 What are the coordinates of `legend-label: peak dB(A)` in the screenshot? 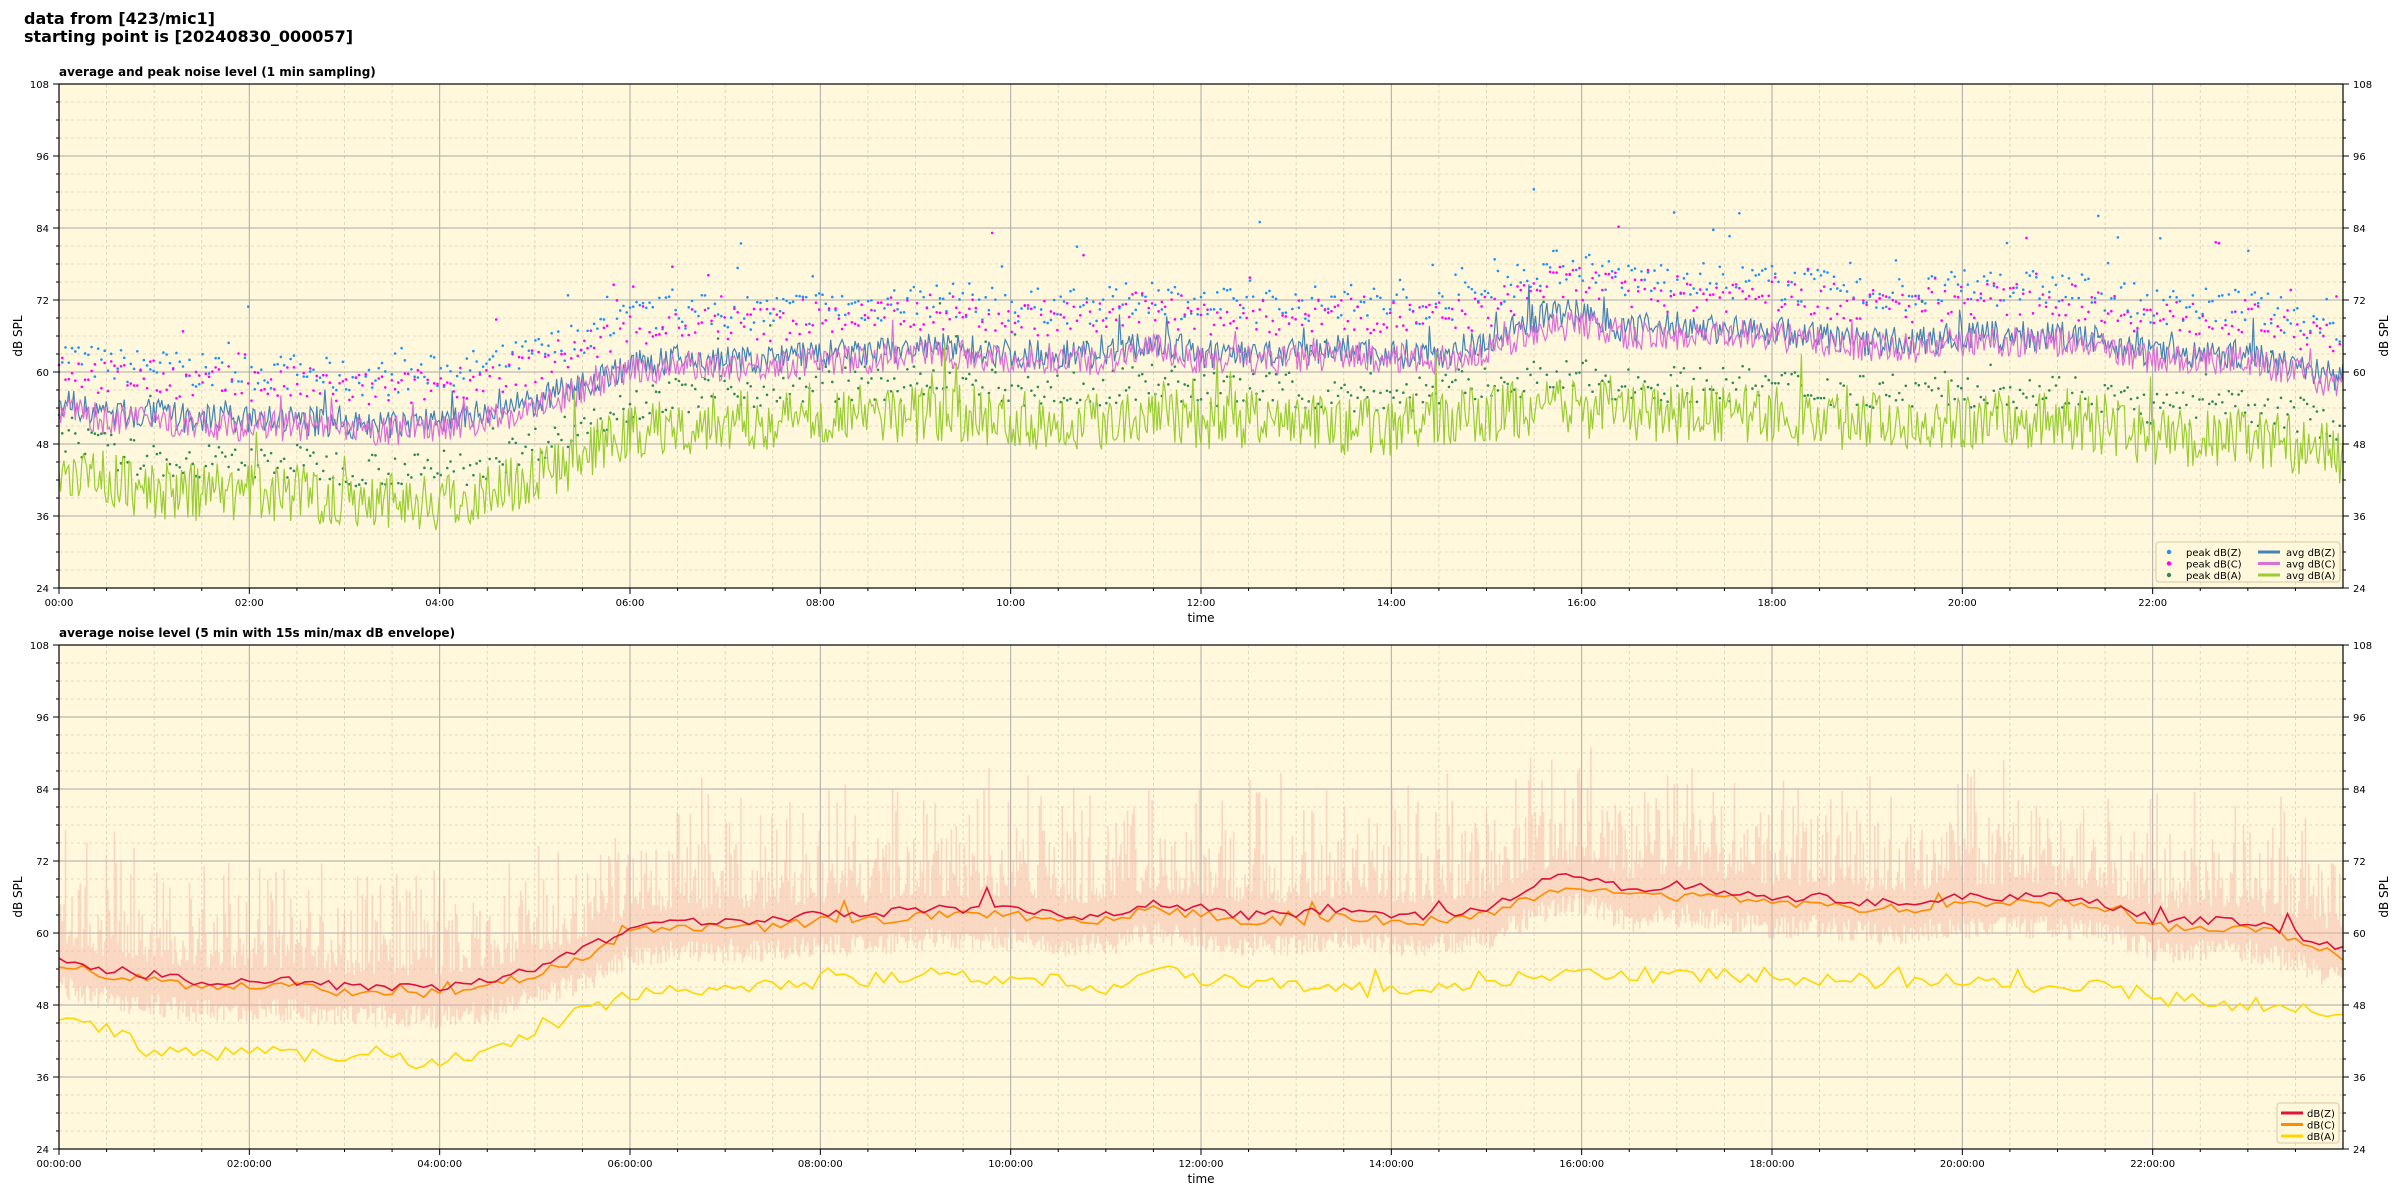 It's located at (2214, 576).